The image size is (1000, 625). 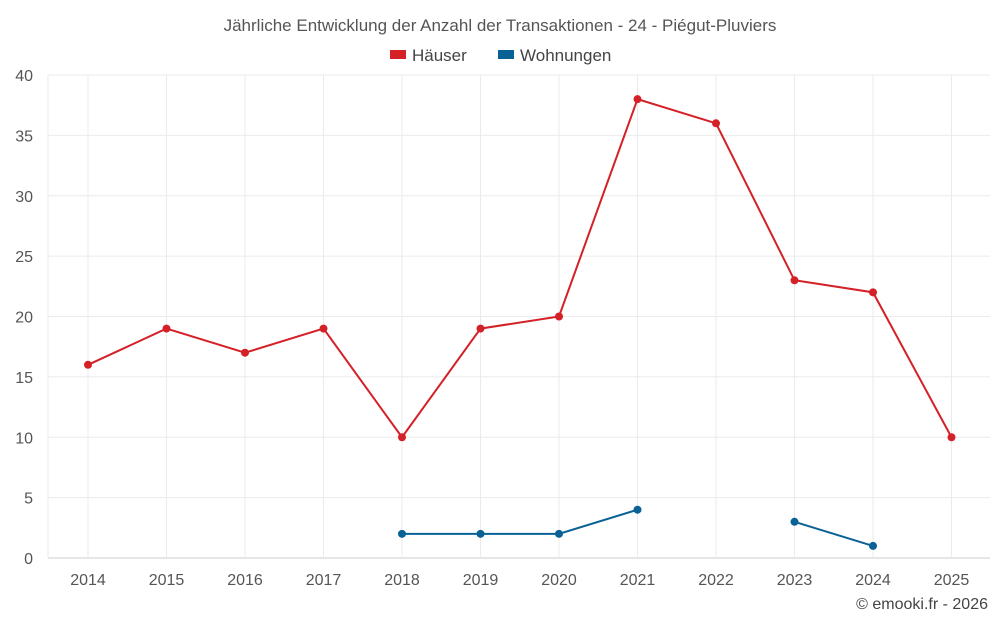 What do you see at coordinates (402, 580) in the screenshot?
I see `x-tick-label: 2018` at bounding box center [402, 580].